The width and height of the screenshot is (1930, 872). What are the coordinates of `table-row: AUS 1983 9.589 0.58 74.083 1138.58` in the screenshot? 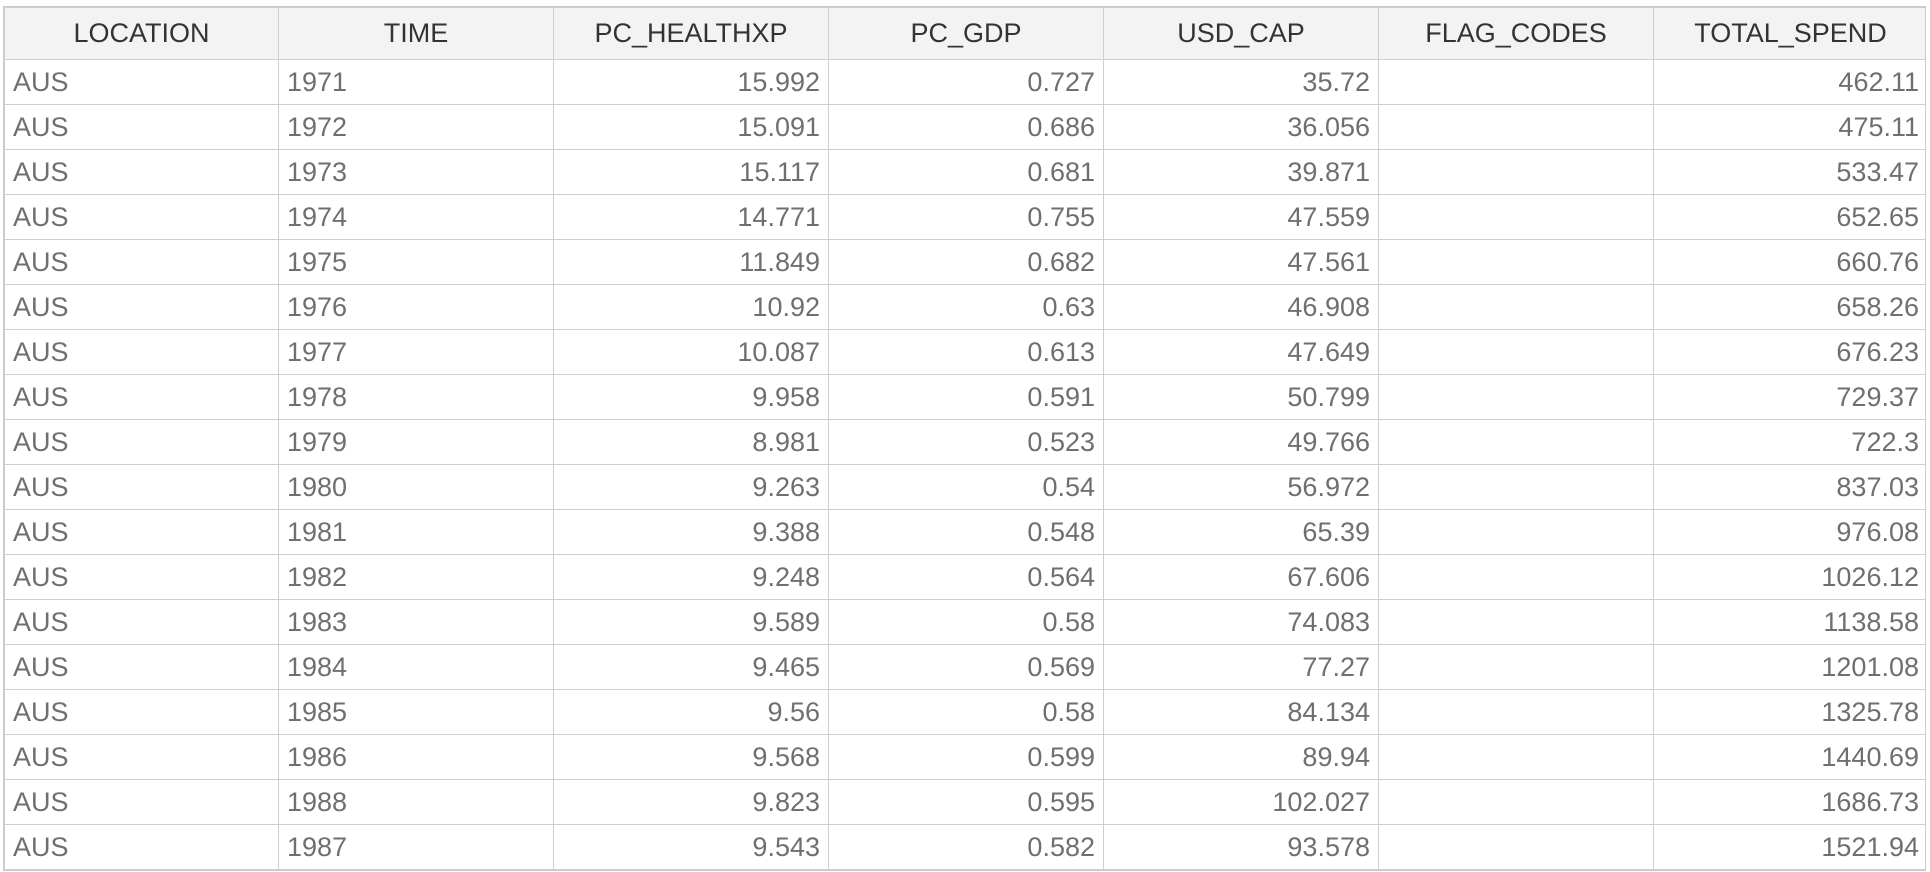 It's located at (964, 622).